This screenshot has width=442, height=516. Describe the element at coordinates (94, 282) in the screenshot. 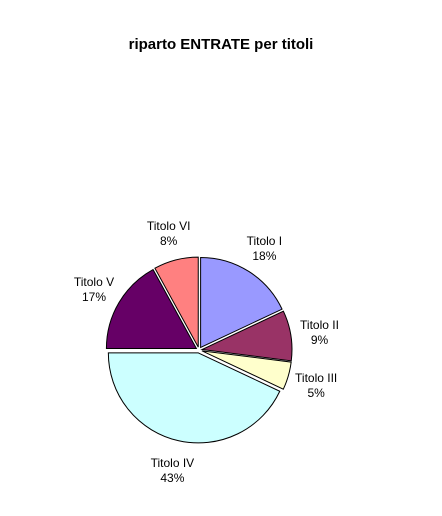

I see `slice-label: Titolo V` at that location.